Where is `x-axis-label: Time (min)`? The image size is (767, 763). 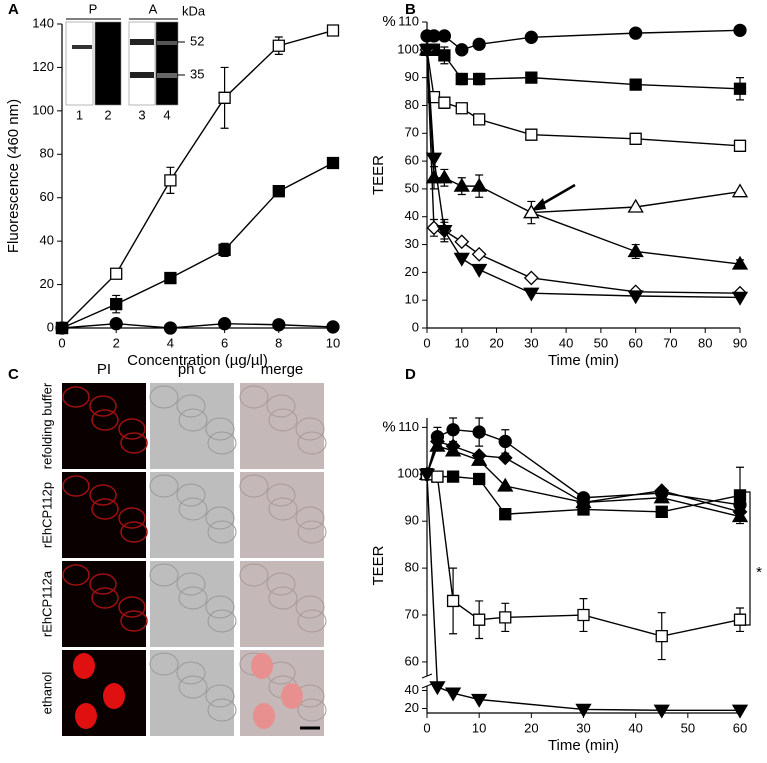
x-axis-label: Time (min) is located at coordinates (583, 745).